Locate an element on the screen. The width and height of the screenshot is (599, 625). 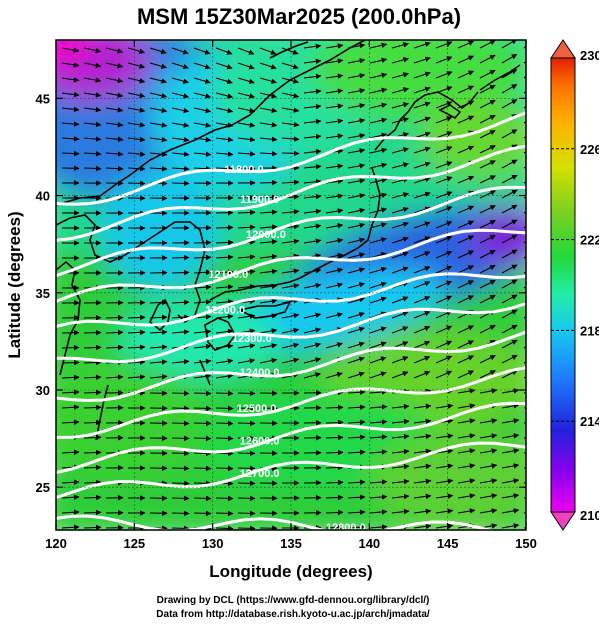
colorbar-tick-label: 218 is located at coordinates (589, 330).